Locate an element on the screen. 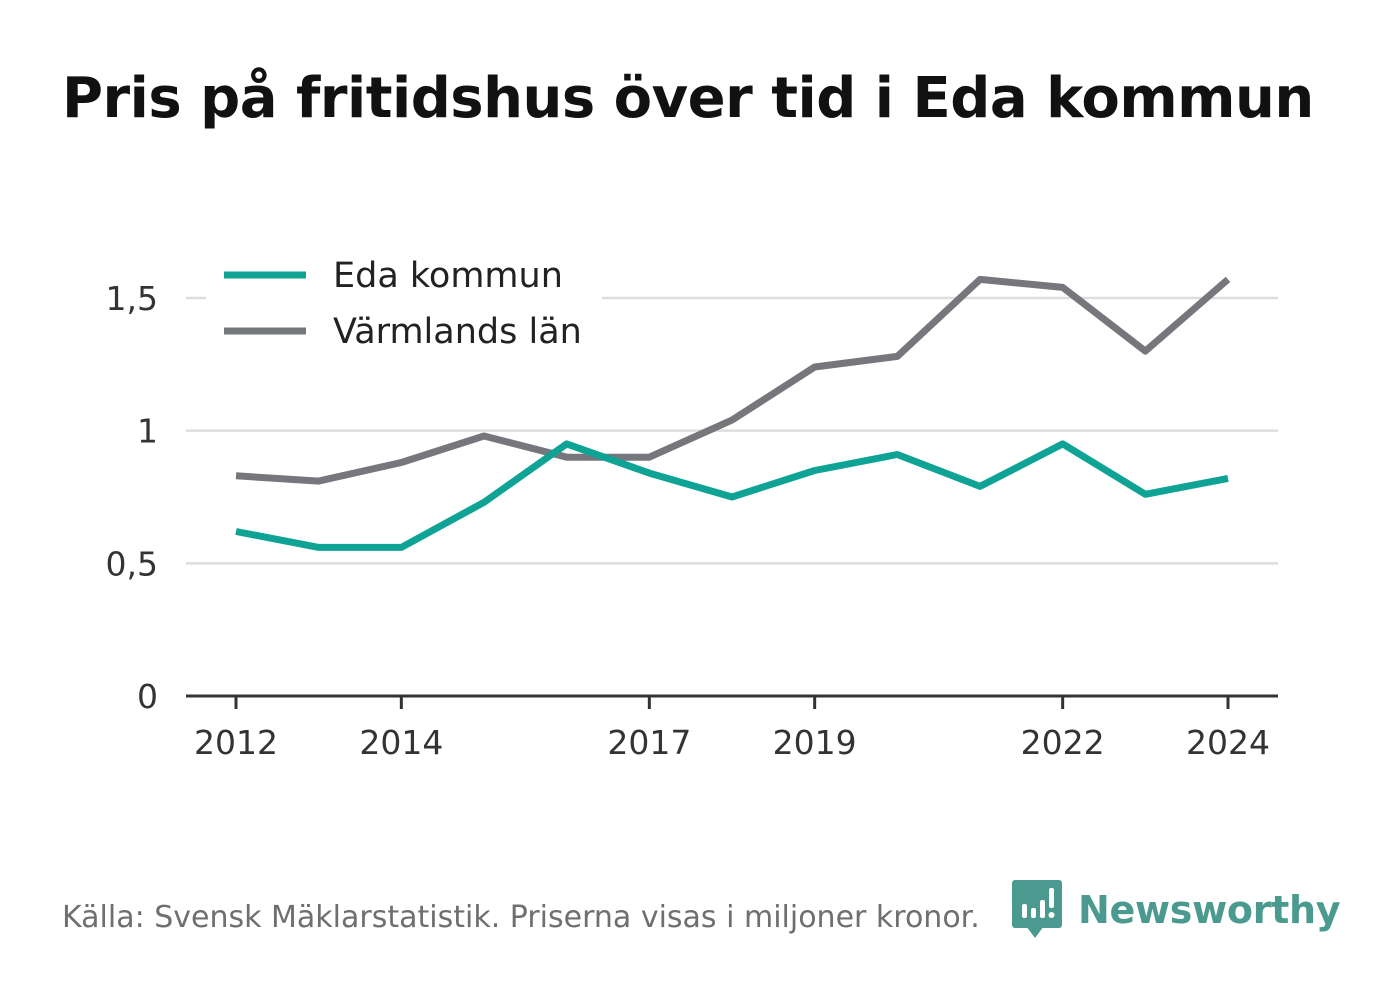 This screenshot has width=1382, height=999. y-tick-label: 1 is located at coordinates (147, 431).